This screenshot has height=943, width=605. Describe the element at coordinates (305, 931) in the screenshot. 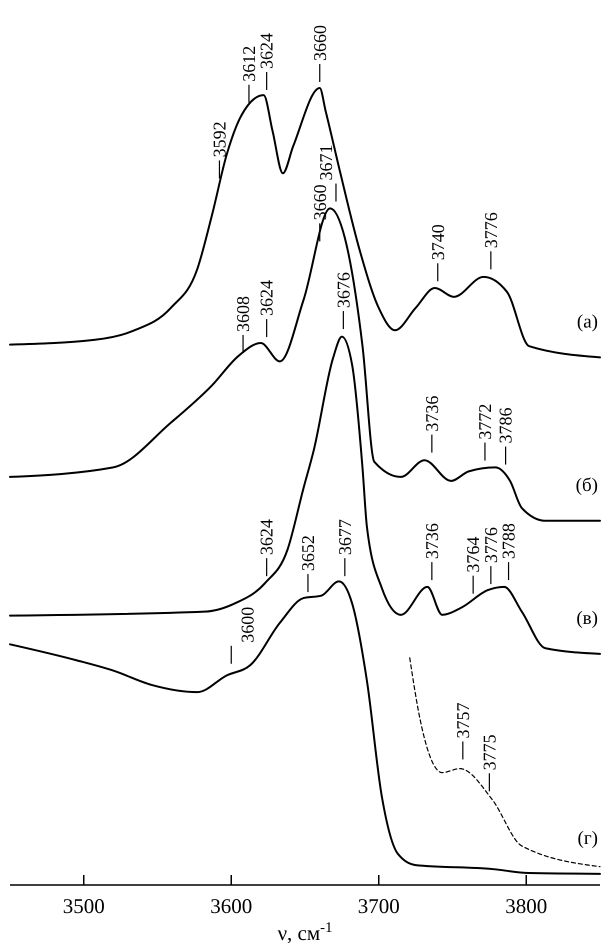

I see `x-axis-title: ν, см$^{-1}$` at that location.